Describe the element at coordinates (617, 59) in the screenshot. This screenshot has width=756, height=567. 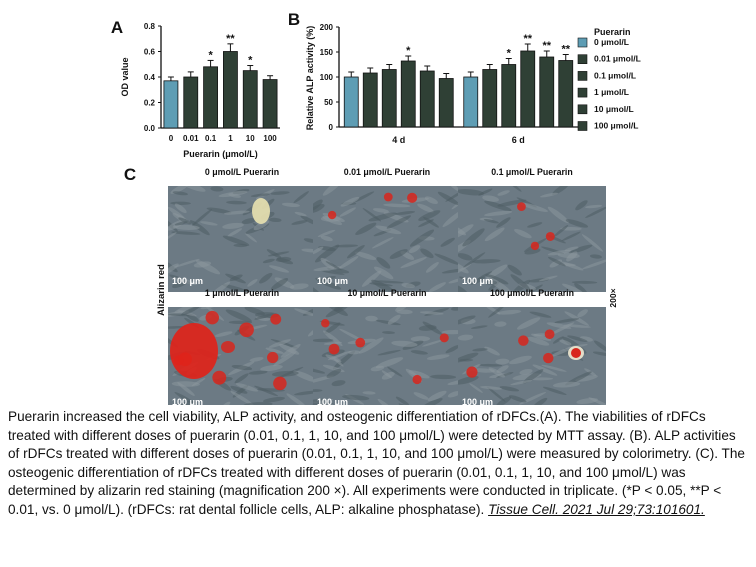
I see `legend-label: 0.01 μmol/L` at that location.